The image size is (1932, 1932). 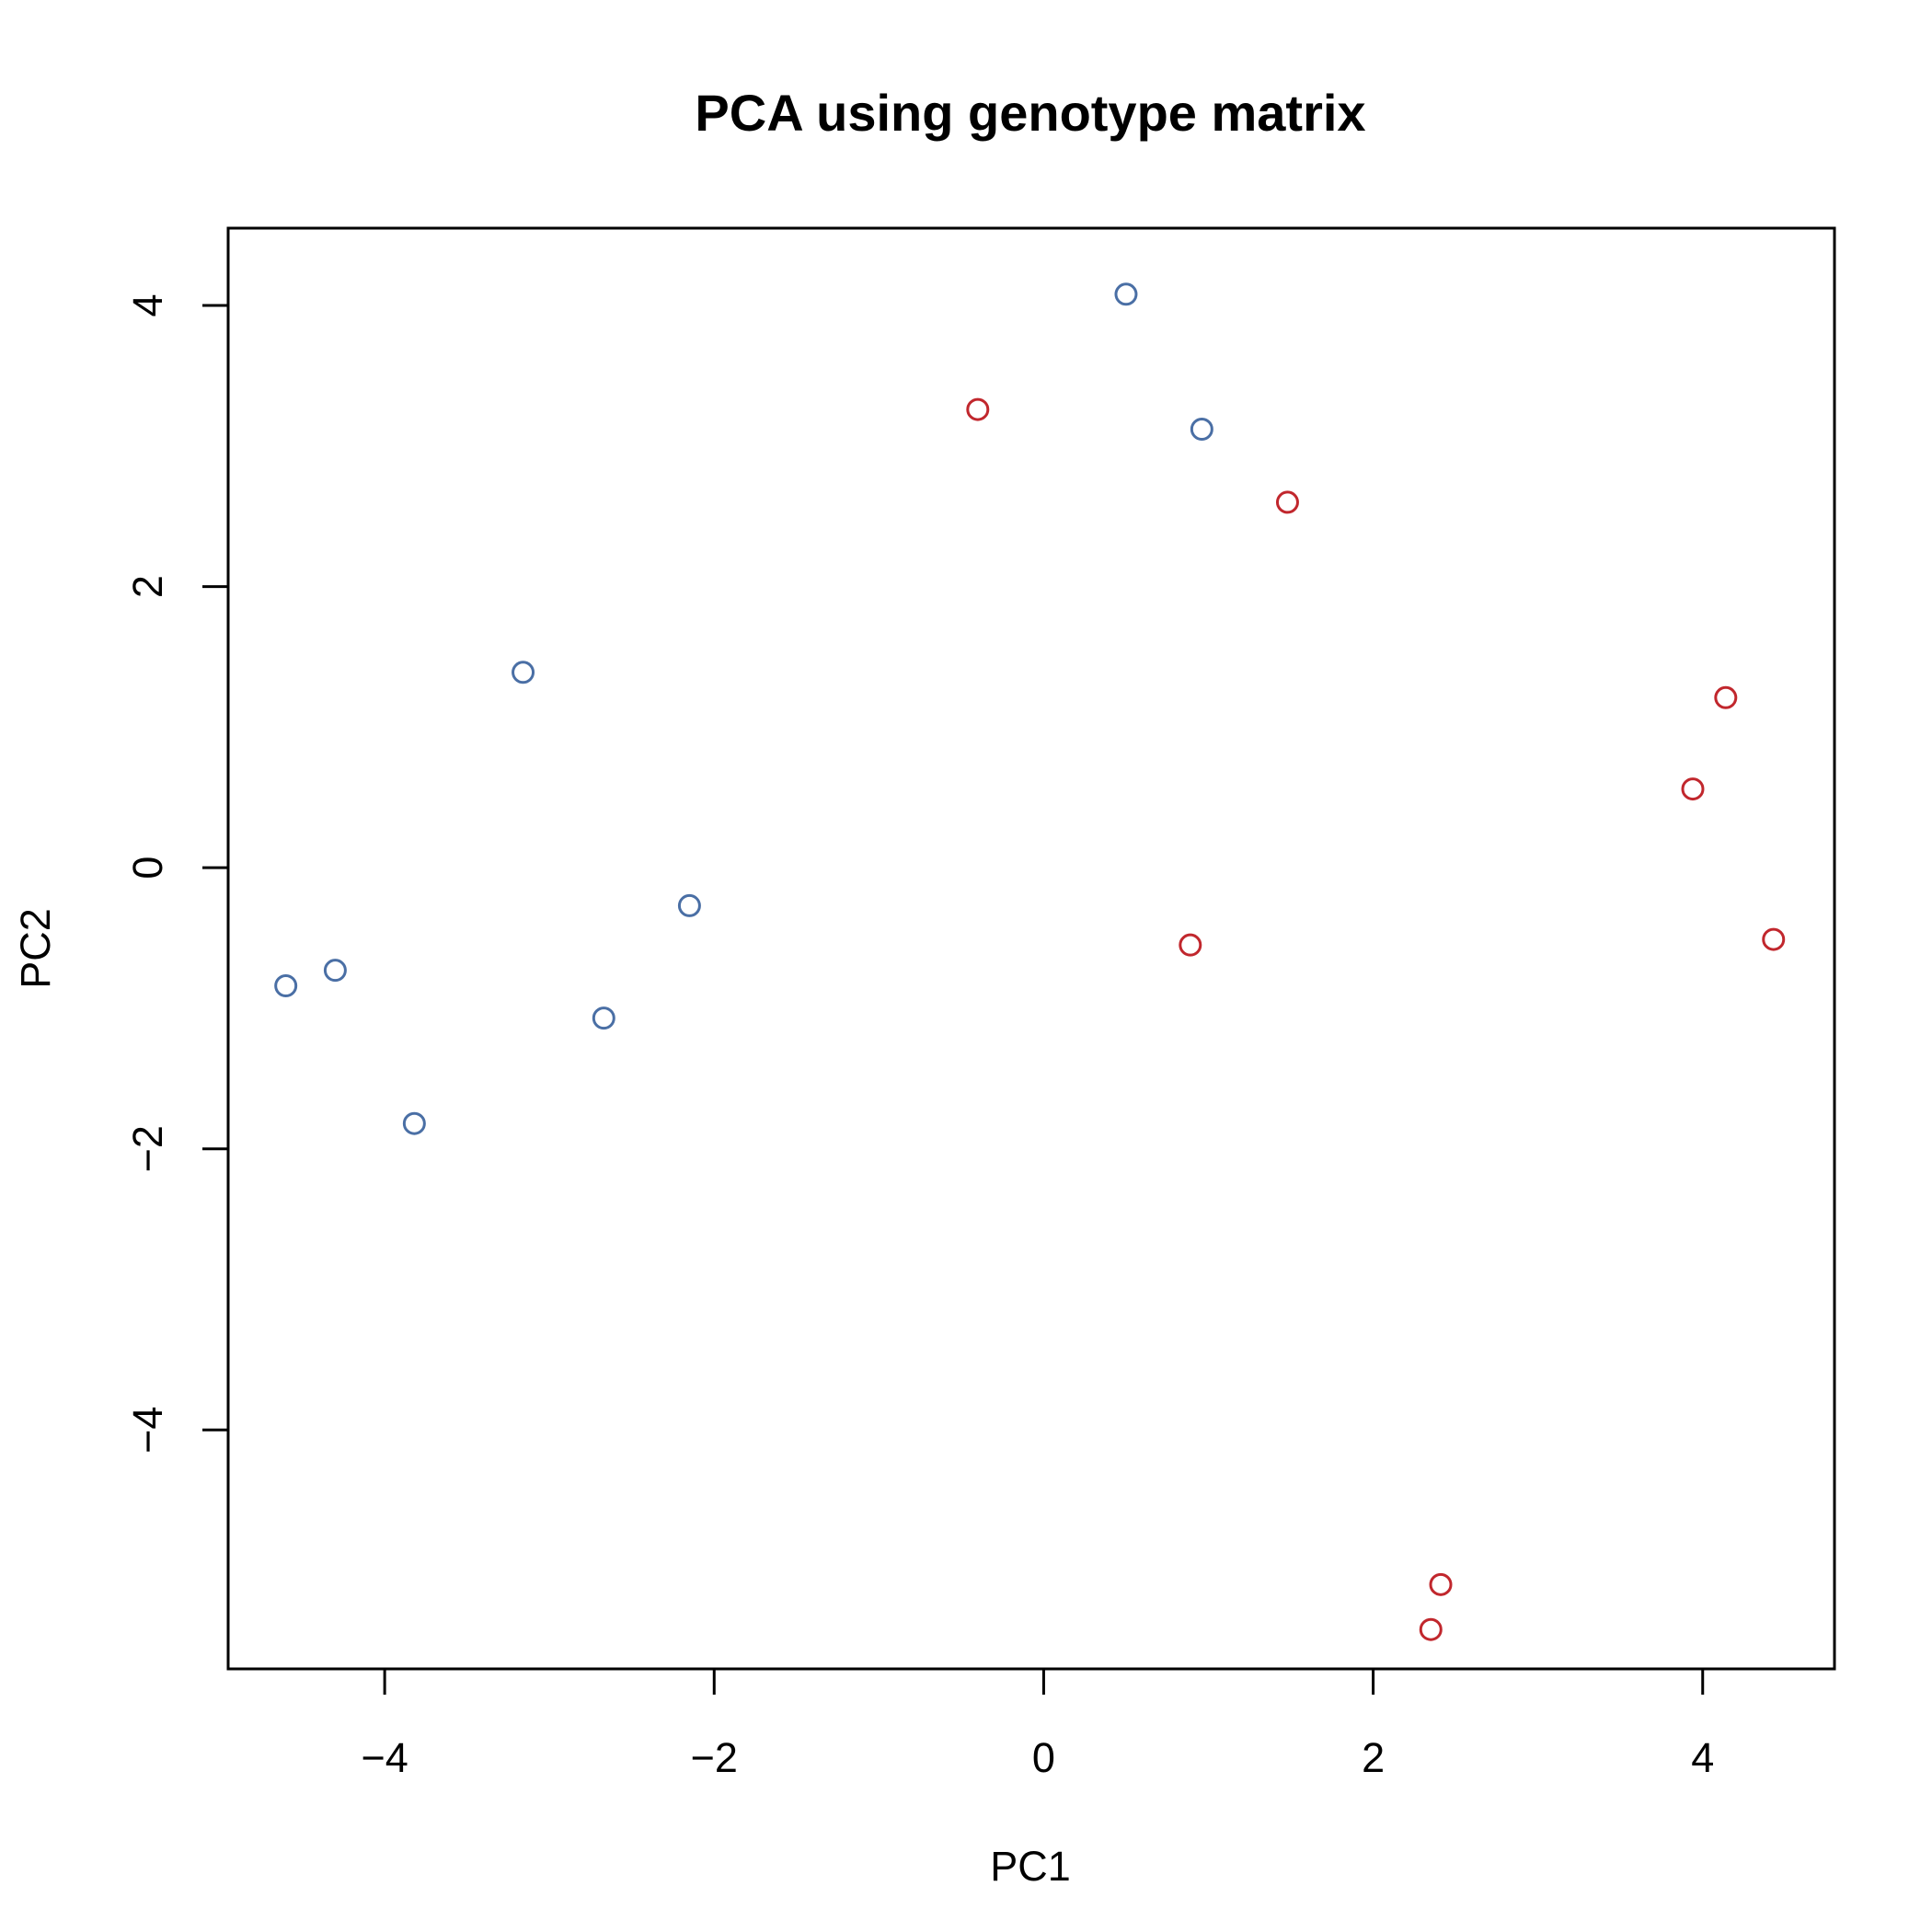 I want to click on x-tick-label: −4, so click(x=384, y=1757).